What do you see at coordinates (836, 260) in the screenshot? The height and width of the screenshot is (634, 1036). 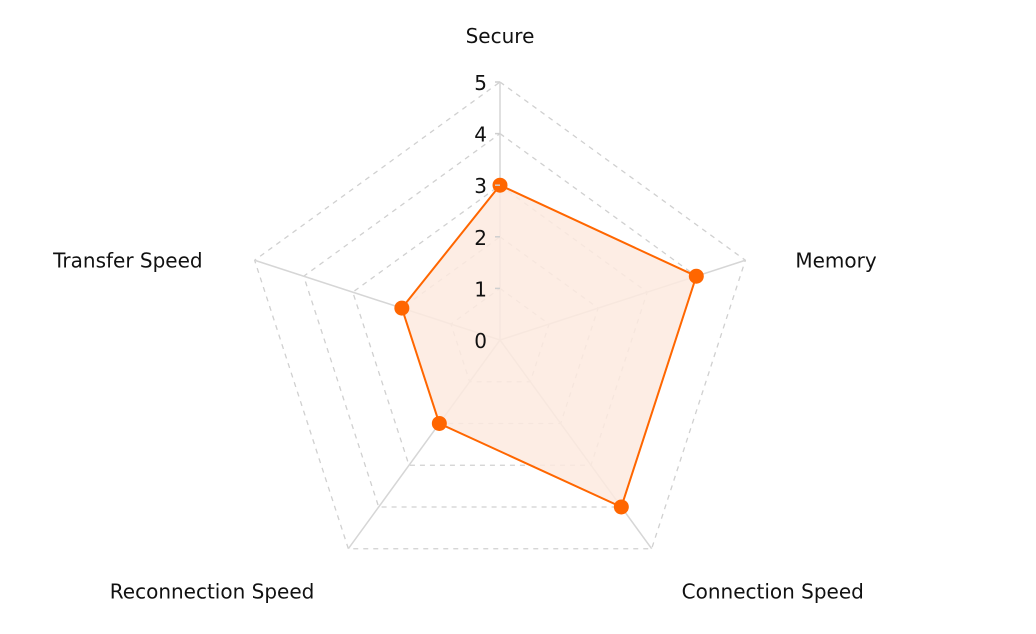 I see `axis-label: Memory` at bounding box center [836, 260].